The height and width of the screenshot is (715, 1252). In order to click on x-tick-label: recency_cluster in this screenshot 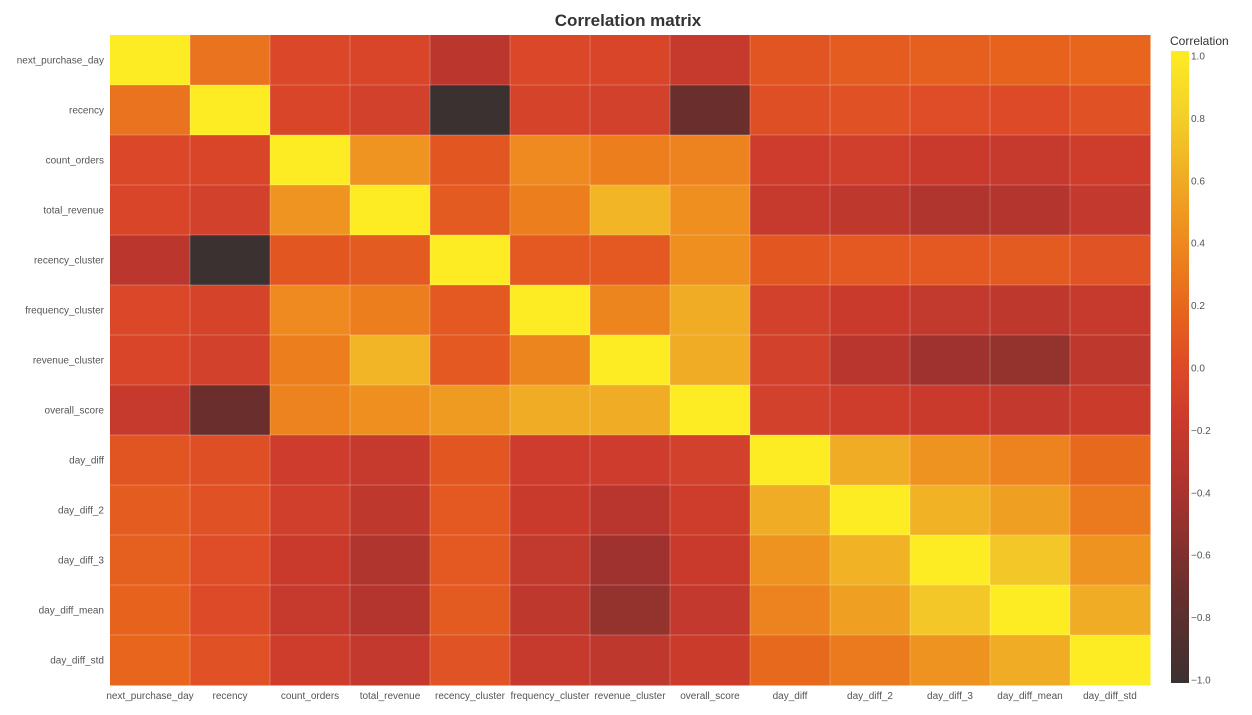, I will do `click(470, 696)`.